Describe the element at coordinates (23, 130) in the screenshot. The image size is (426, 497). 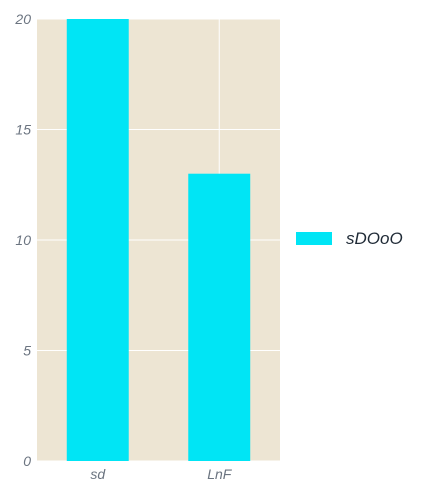
I see `y-tick-label: 15` at that location.